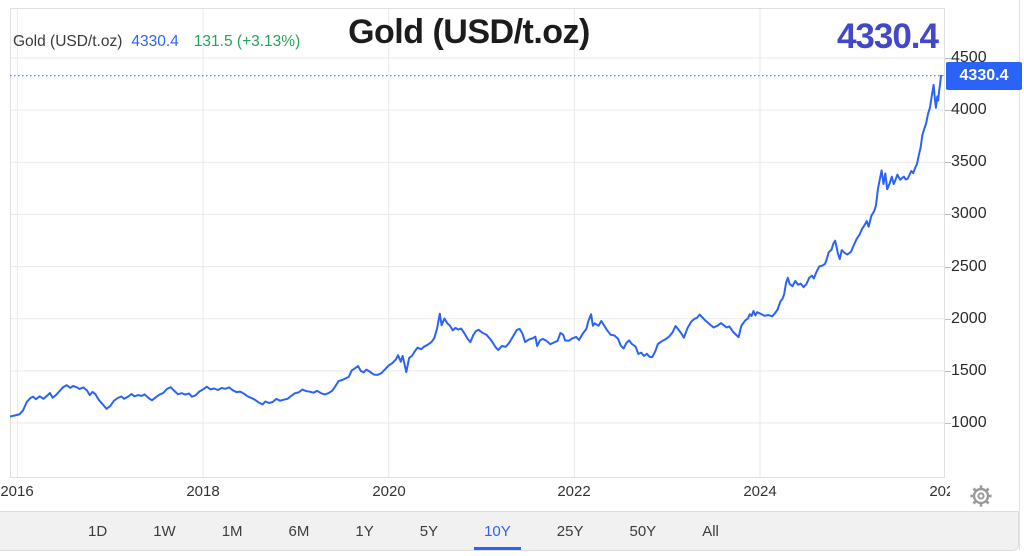 This screenshot has width=1024, height=556. Describe the element at coordinates (574, 491) in the screenshot. I see `x-axis-year-label: 2022` at that location.